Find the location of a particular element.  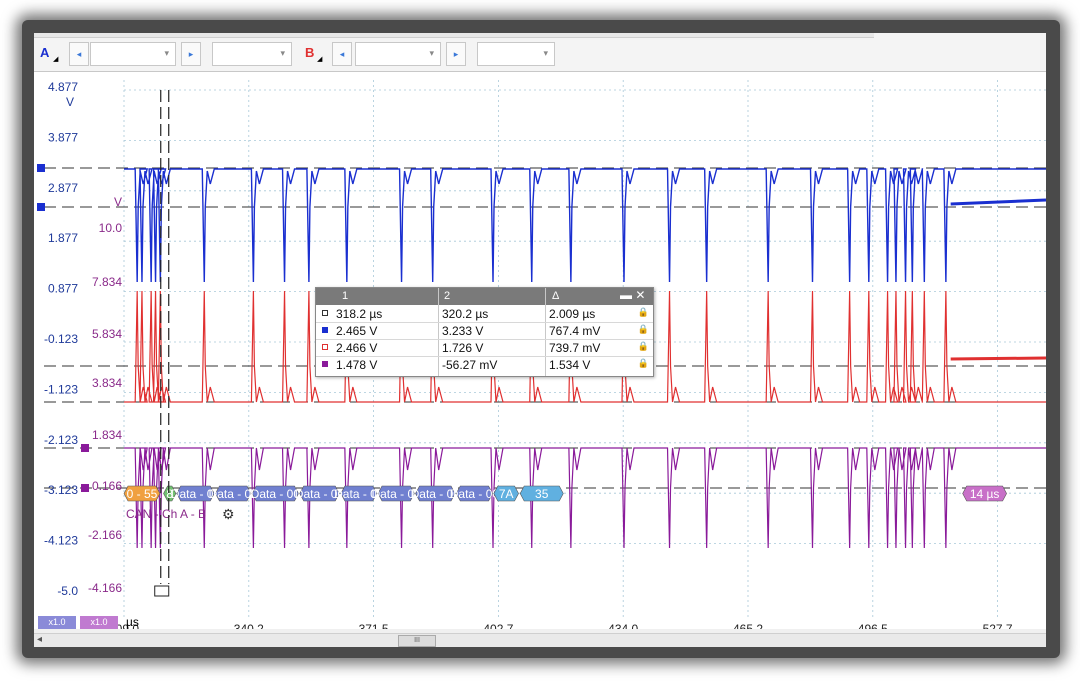

y-left-tick-label: -3.123 is located at coordinates (61, 490).